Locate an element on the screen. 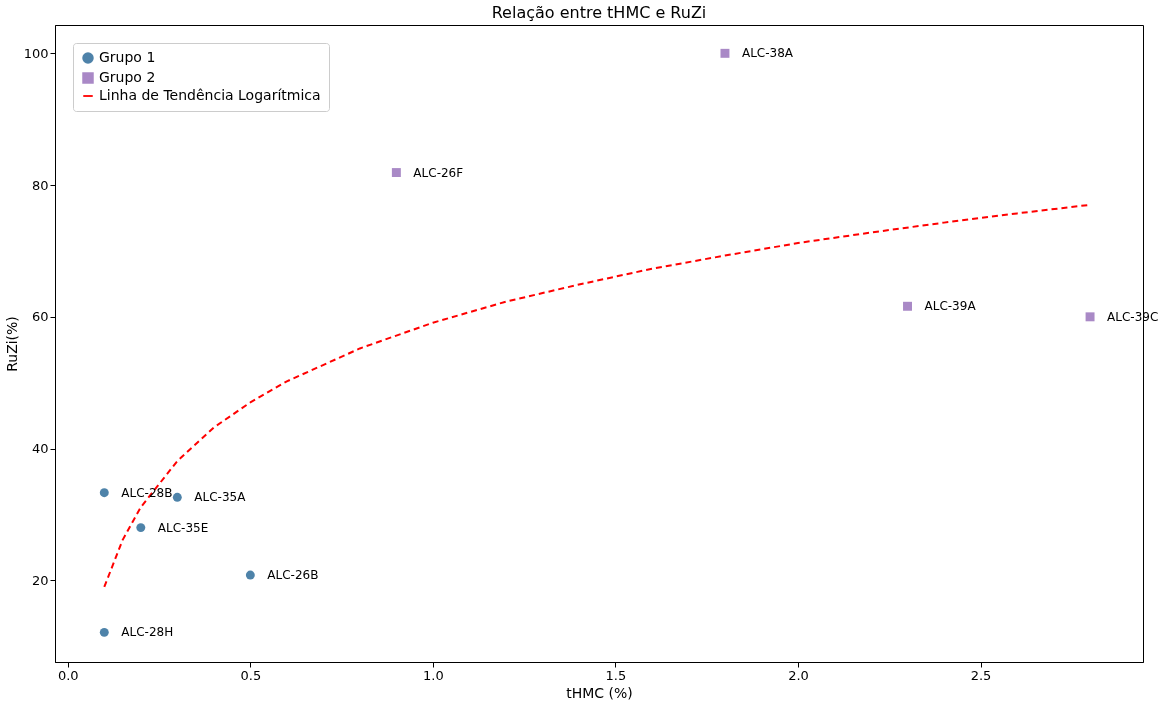  y-tick-label: 60 is located at coordinates (40, 317).